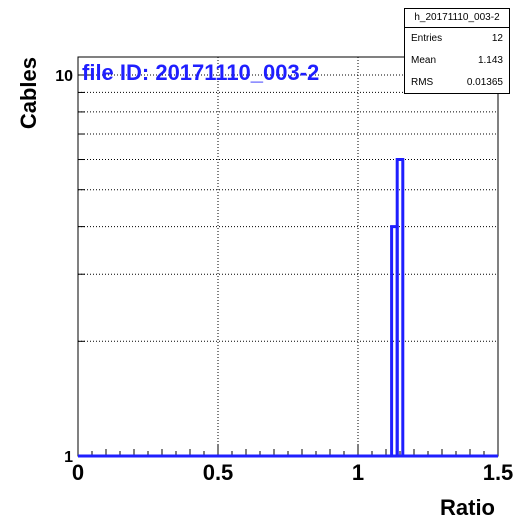 The height and width of the screenshot is (522, 516). Describe the element at coordinates (498, 472) in the screenshot. I see `x-tick-label: 1.5` at that location.